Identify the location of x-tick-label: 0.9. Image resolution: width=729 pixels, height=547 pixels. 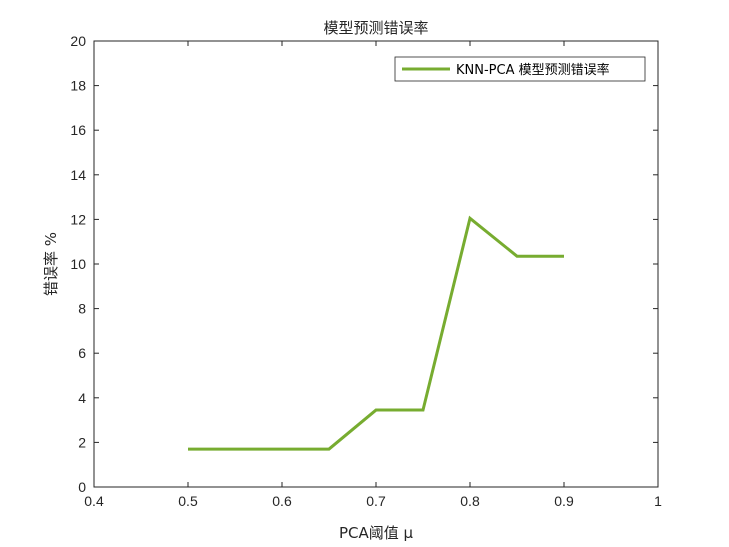
(564, 501).